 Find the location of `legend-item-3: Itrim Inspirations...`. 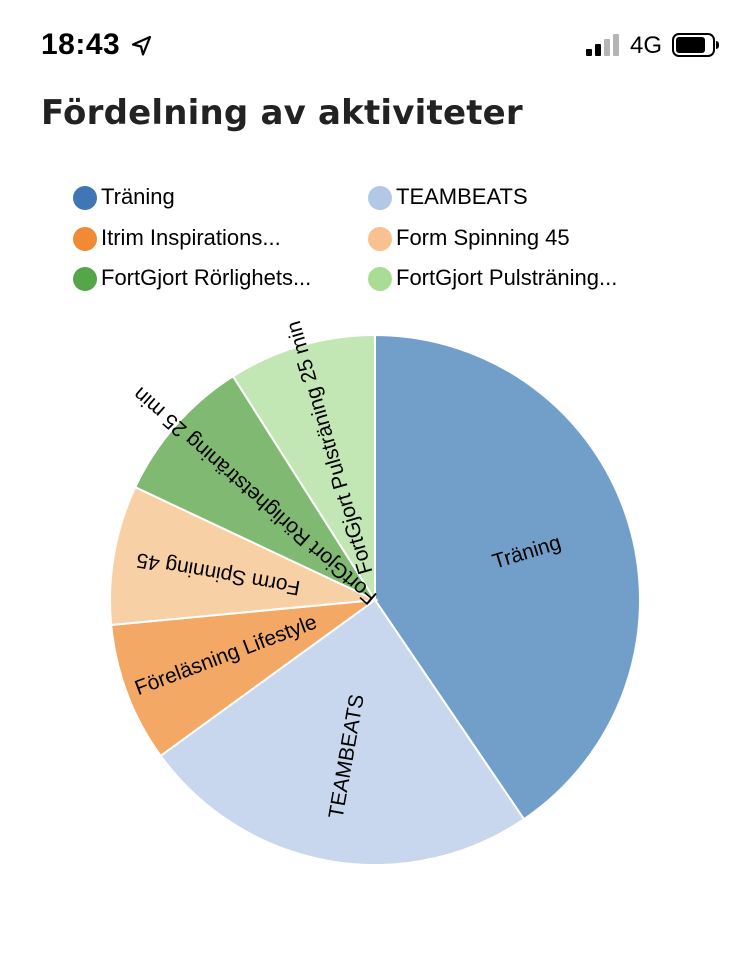

legend-item-3: Itrim Inspirations... is located at coordinates (177, 238).